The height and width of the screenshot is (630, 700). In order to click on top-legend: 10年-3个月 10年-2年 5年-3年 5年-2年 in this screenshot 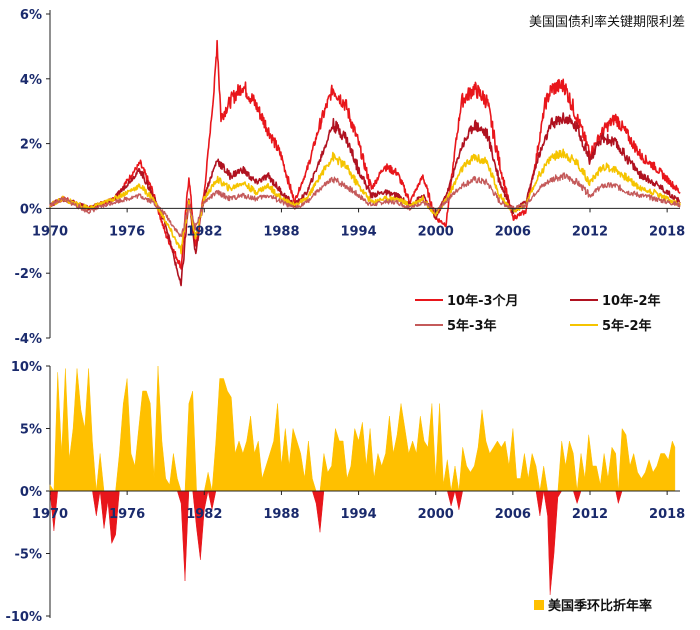, I will do `click(538, 313)`.